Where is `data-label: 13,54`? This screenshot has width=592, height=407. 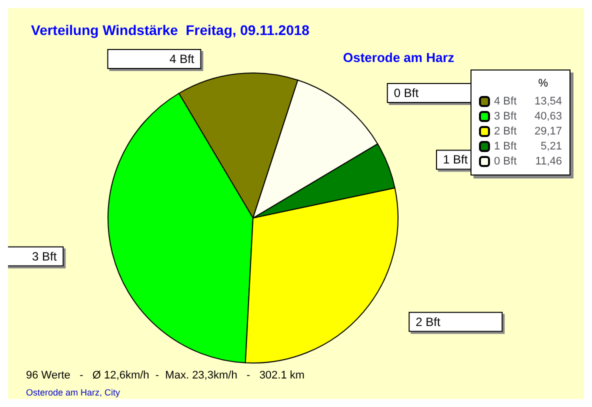
data-label: 13,54 is located at coordinates (548, 102).